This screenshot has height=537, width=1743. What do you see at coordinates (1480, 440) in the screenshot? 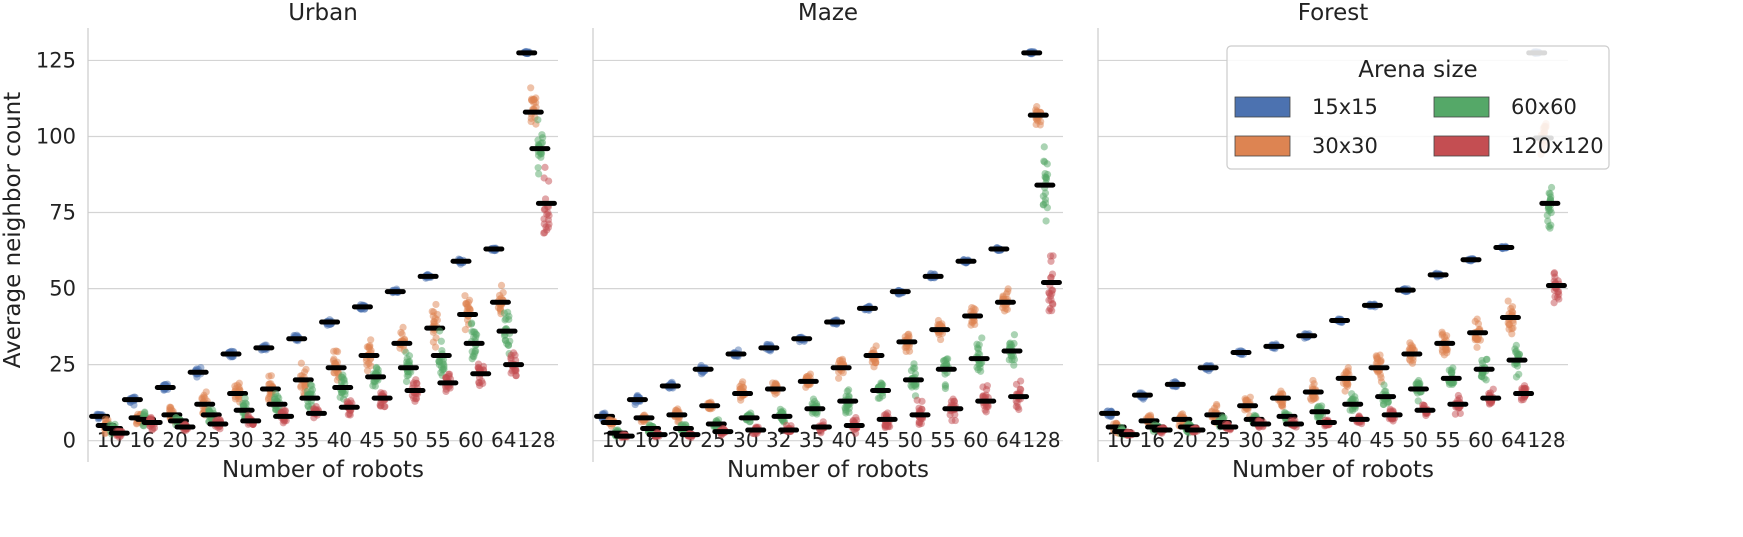
I see `x-tick-label: 60` at bounding box center [1480, 440].